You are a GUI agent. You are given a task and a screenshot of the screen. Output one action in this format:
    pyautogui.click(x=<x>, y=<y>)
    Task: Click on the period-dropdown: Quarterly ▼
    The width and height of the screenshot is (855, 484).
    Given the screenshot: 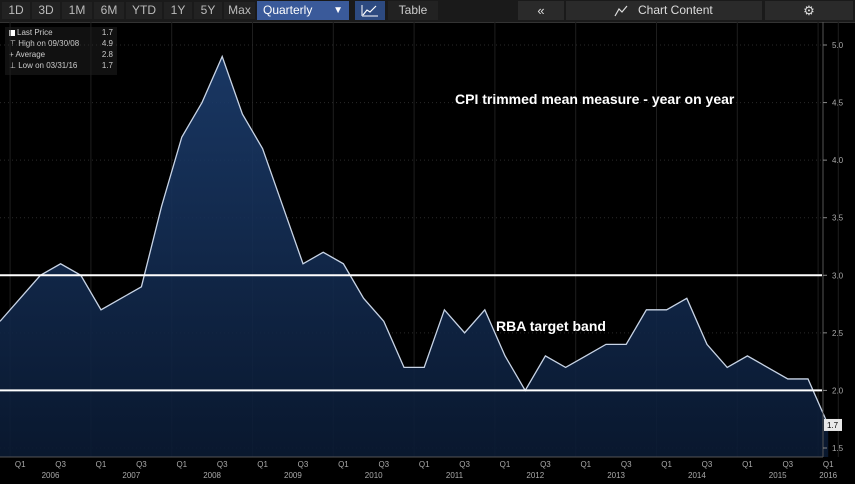 What is the action you would take?
    pyautogui.click(x=303, y=10)
    